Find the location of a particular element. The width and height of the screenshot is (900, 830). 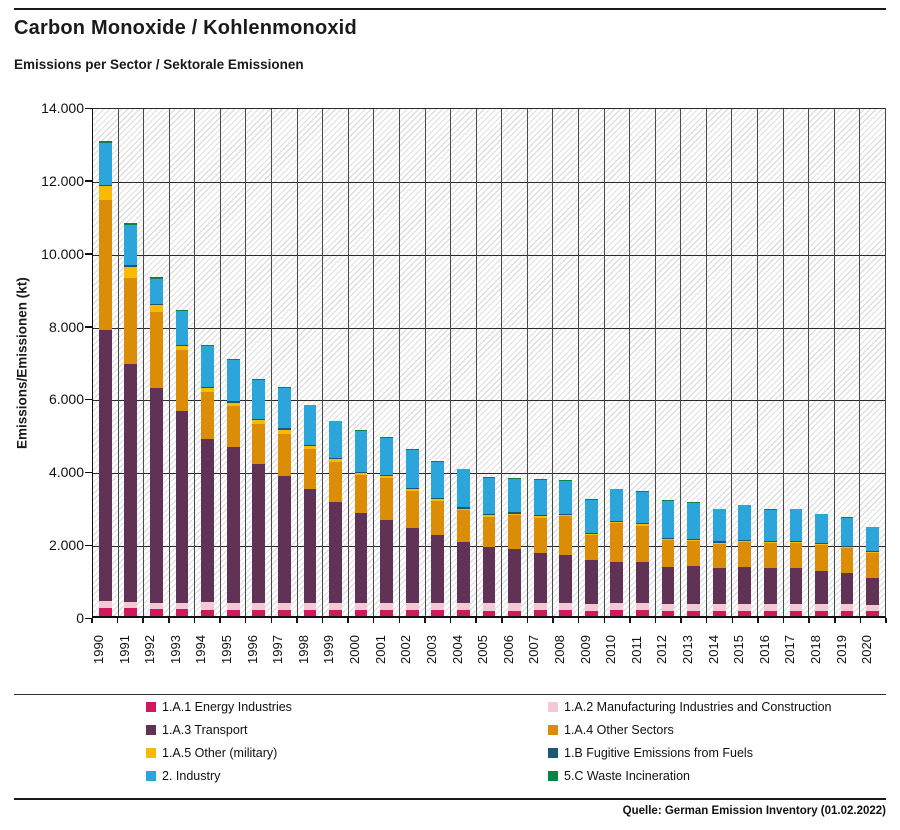

legend-item: 1.A.3 Transport is located at coordinates (347, 729).